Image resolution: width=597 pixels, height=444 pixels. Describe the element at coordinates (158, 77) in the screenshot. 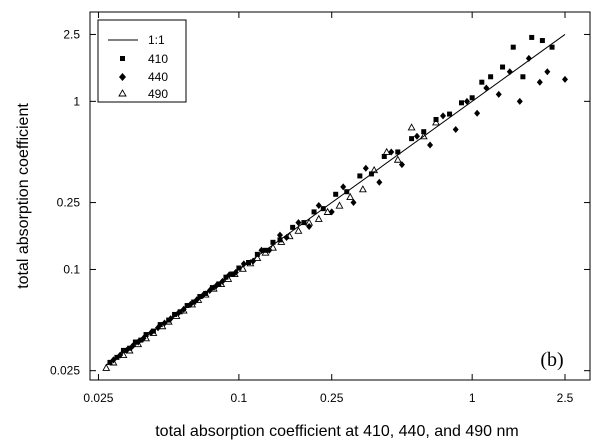

I see `legend-label-440: 440` at that location.